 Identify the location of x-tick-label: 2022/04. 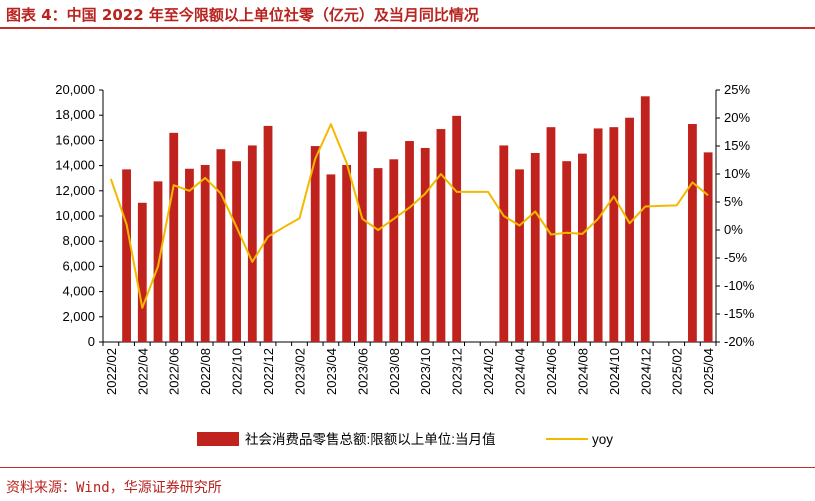
(142, 371).